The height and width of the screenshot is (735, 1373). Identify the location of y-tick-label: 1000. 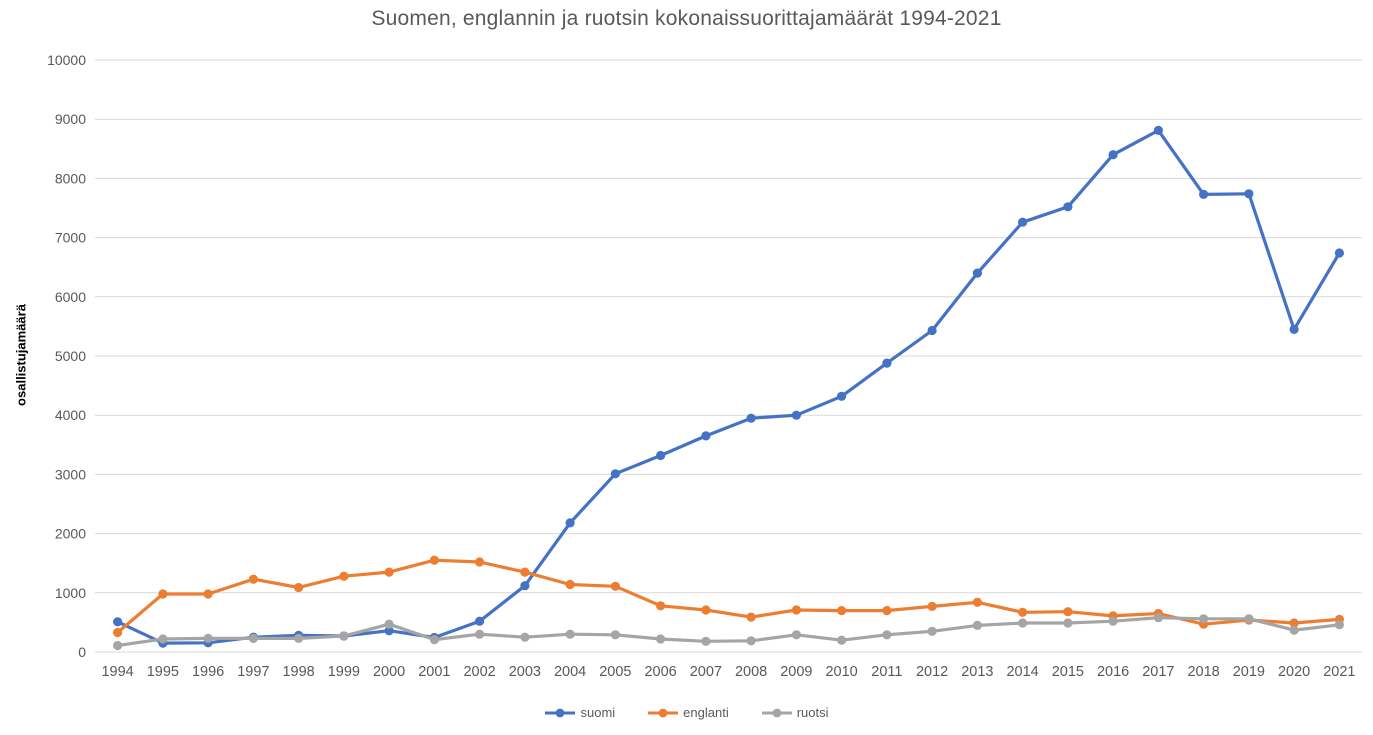
(70, 593).